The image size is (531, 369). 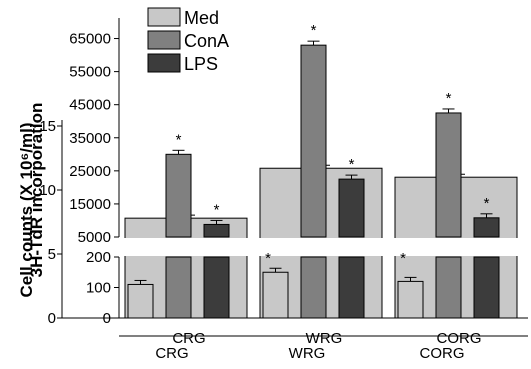 I want to click on bar-lps-crg-lower, so click(x=216, y=287).